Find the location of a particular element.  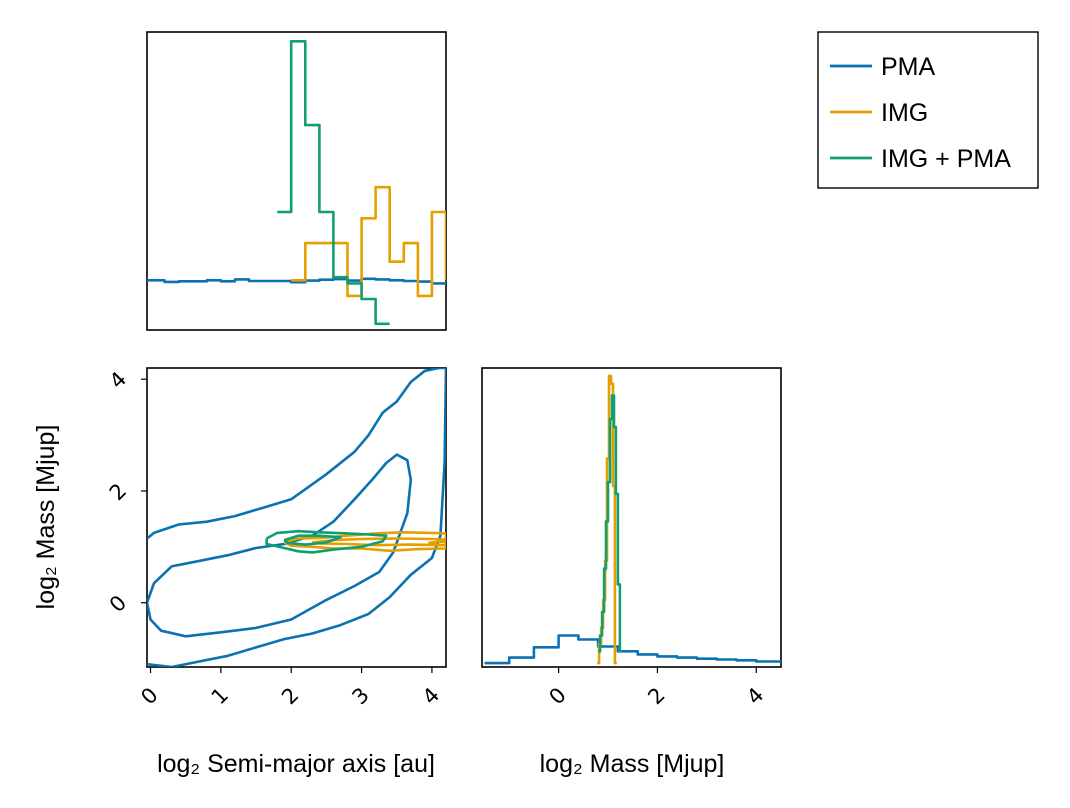

joint-x-axis-ticks: 0 1 2 3 4 is located at coordinates (290, 688).